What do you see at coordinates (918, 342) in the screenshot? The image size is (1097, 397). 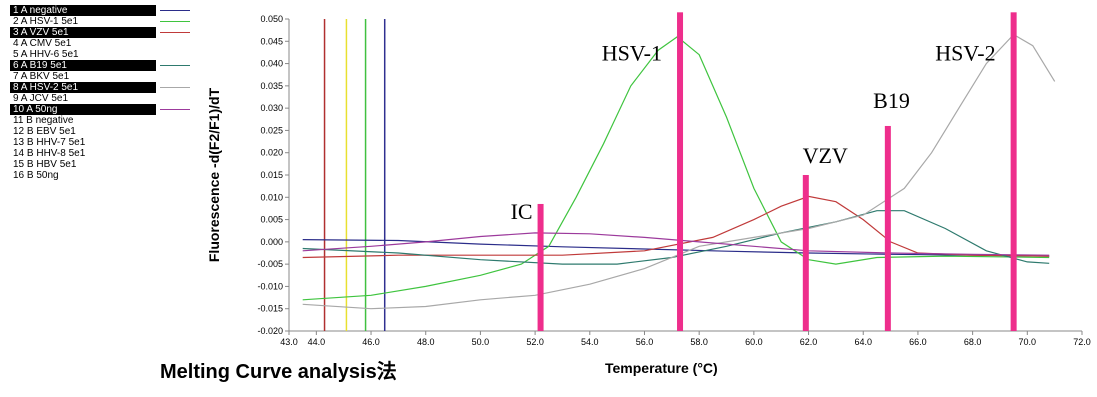 I see `x-tick-label: 66.0` at bounding box center [918, 342].